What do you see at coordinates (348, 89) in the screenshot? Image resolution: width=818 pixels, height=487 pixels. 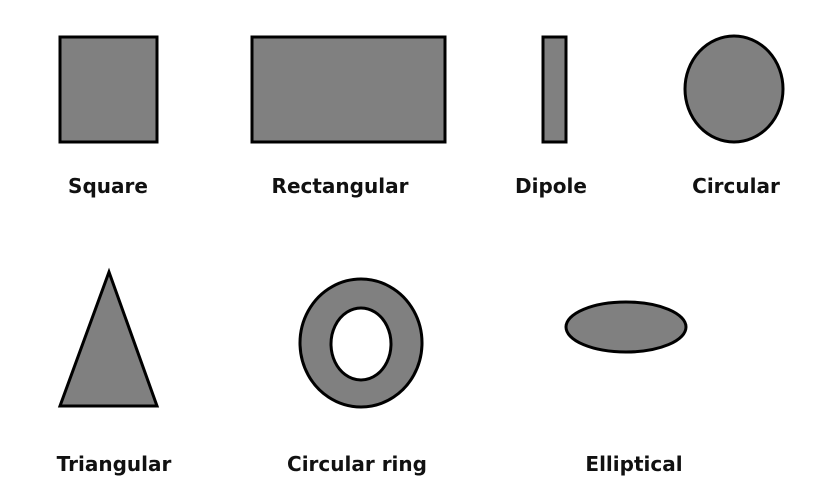 I see `rectangular-shape` at bounding box center [348, 89].